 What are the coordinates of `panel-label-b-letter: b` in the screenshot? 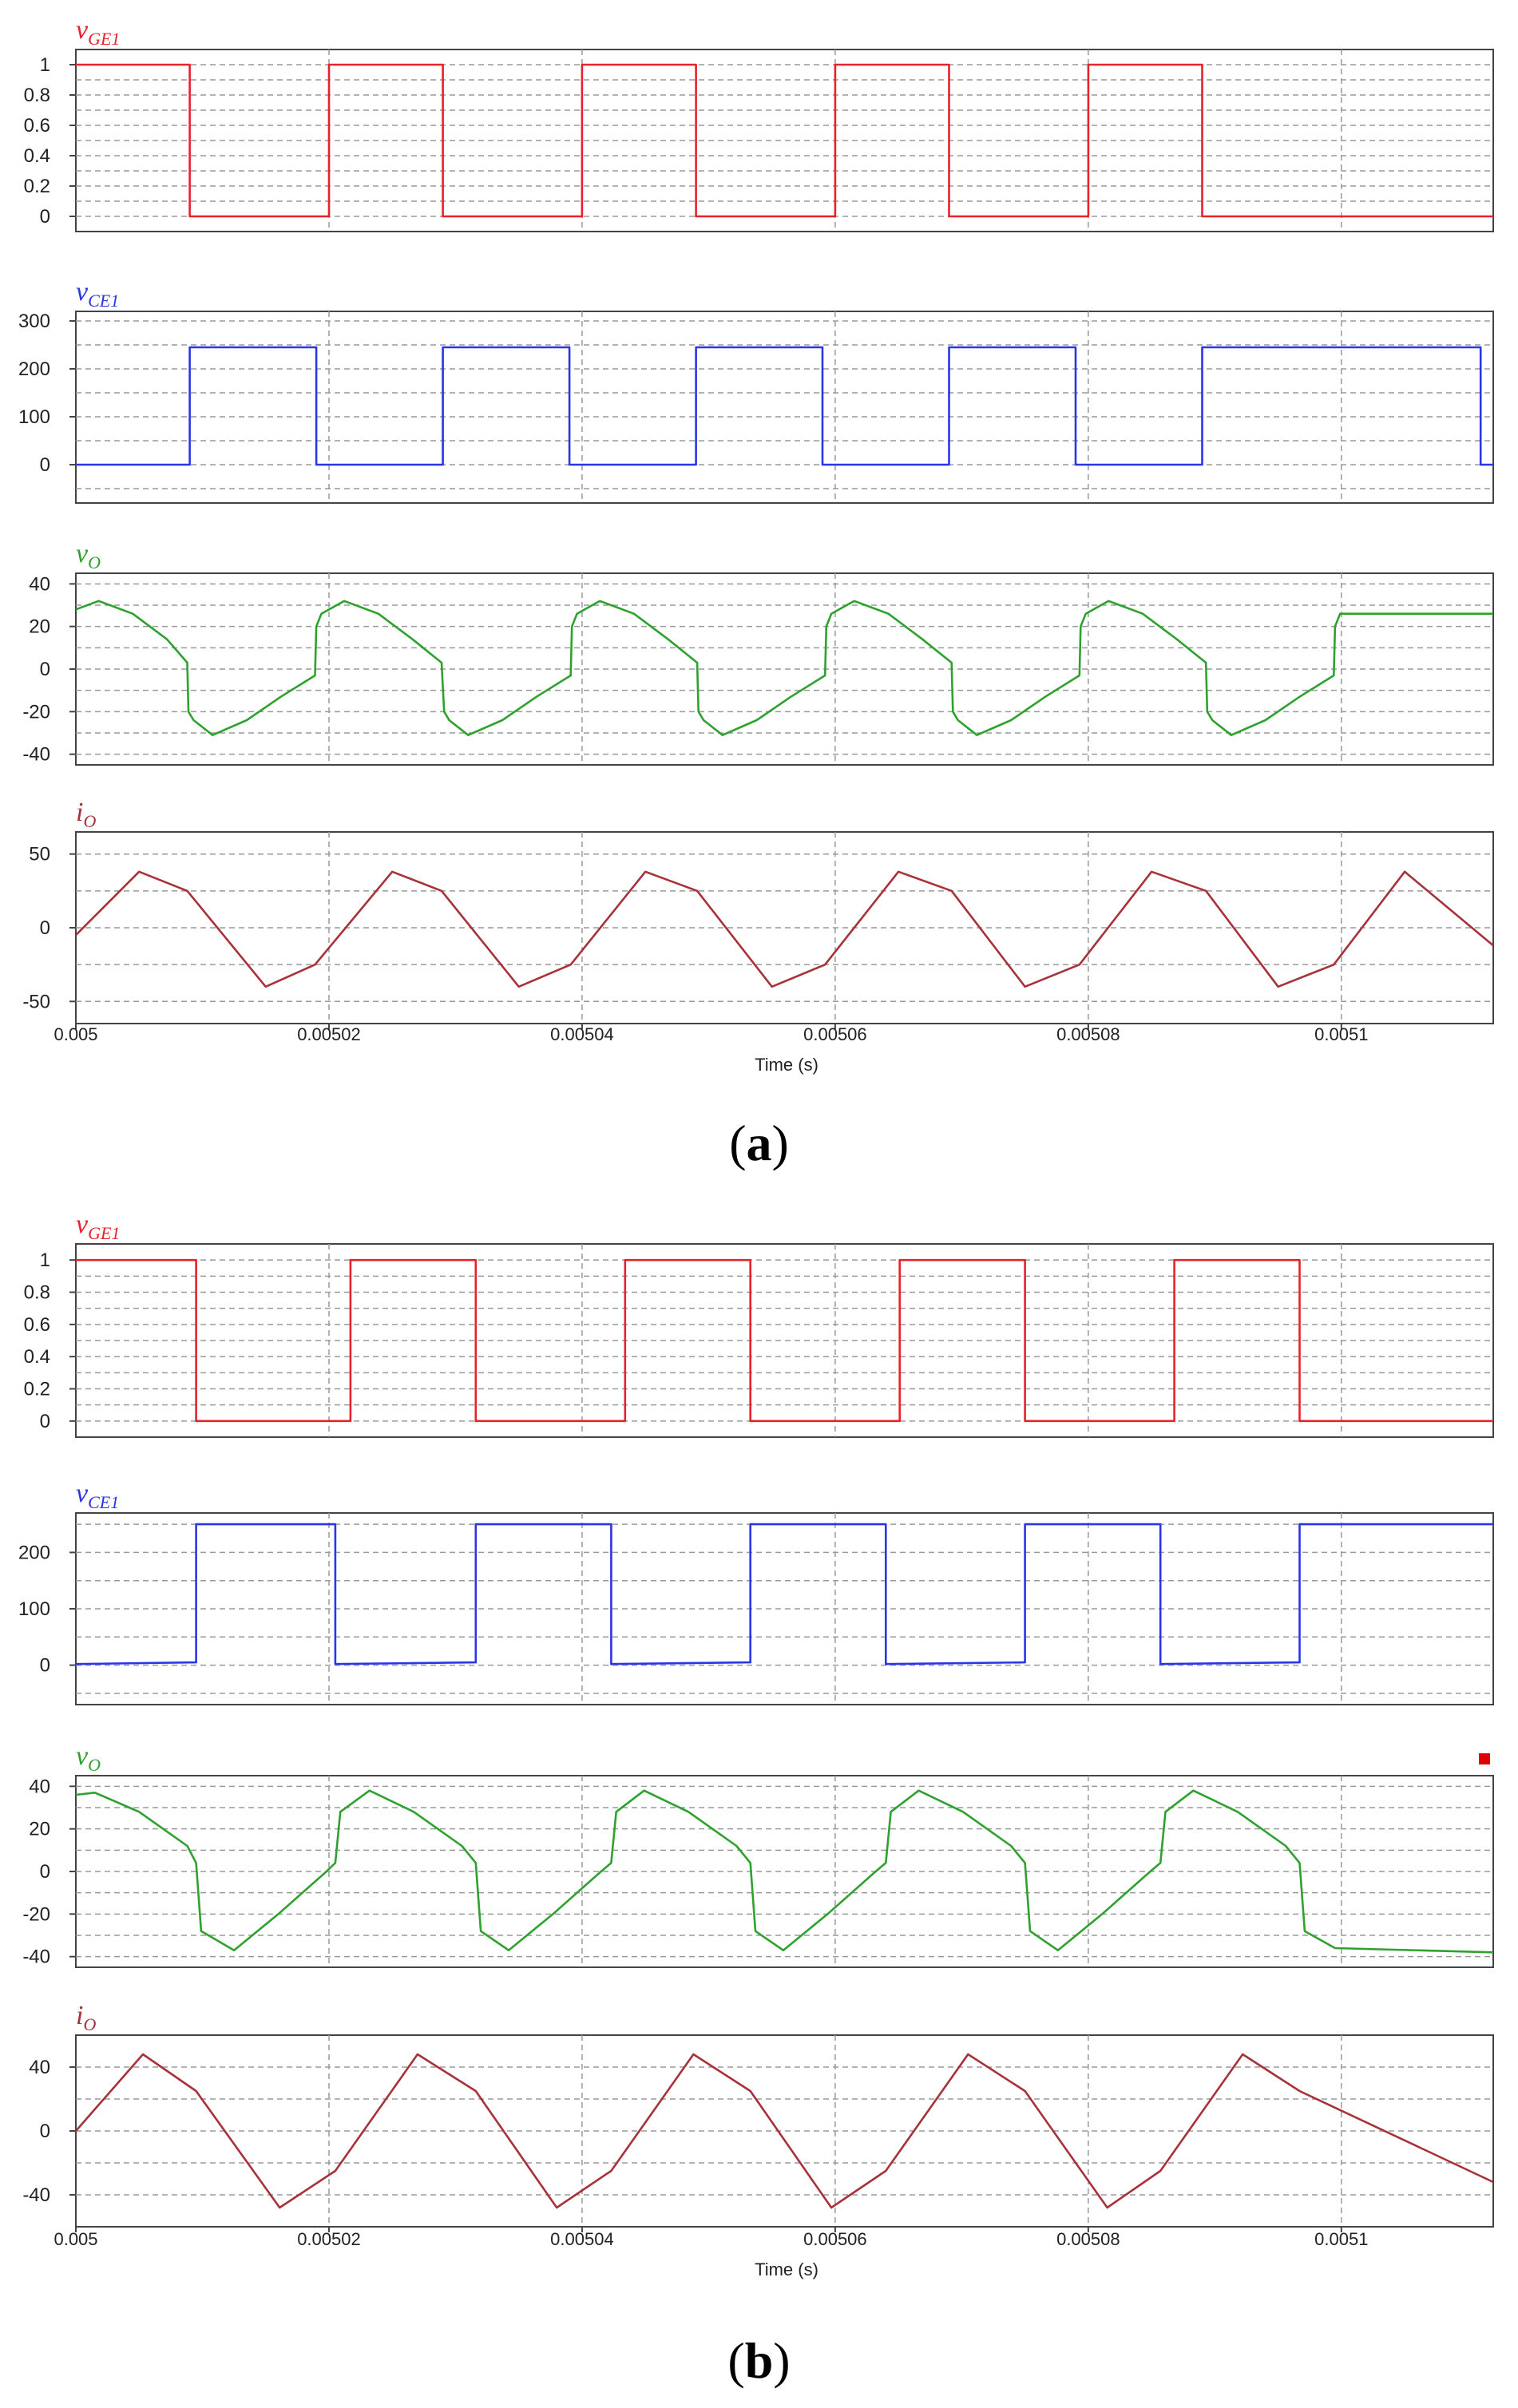 It's located at (759, 2361).